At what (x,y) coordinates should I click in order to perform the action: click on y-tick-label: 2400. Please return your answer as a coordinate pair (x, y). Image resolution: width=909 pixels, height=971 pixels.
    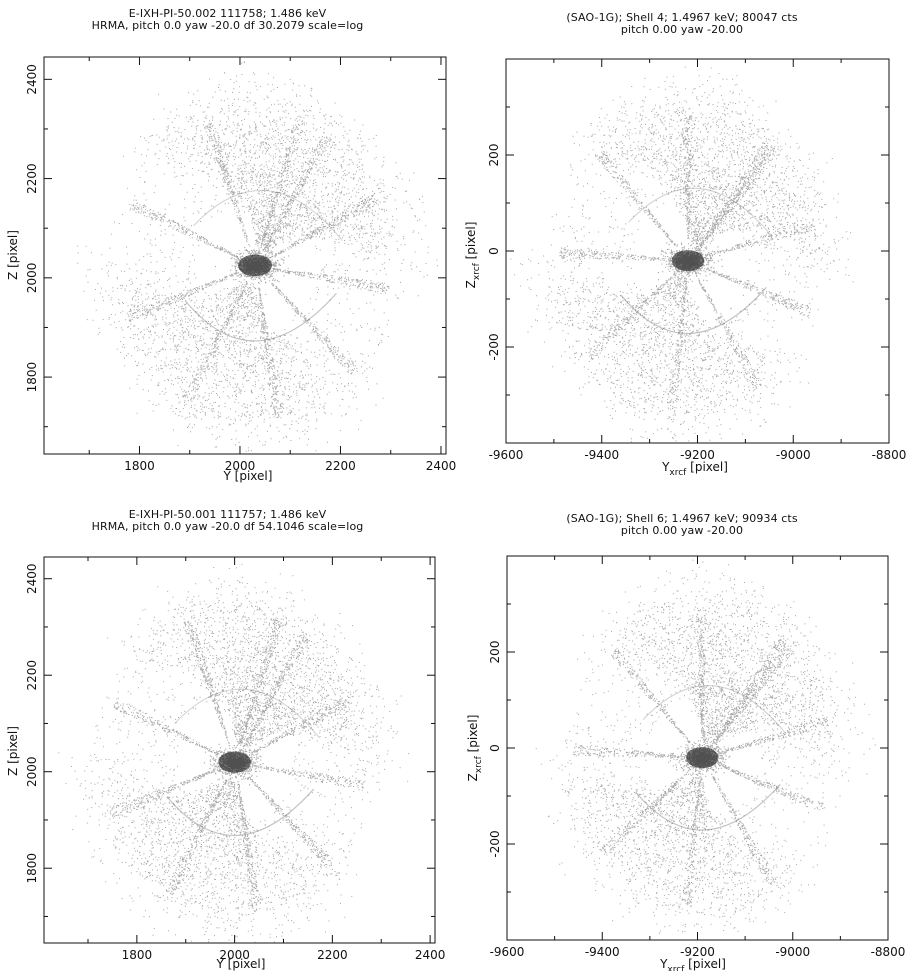
    Looking at the image, I should click on (32, 79).